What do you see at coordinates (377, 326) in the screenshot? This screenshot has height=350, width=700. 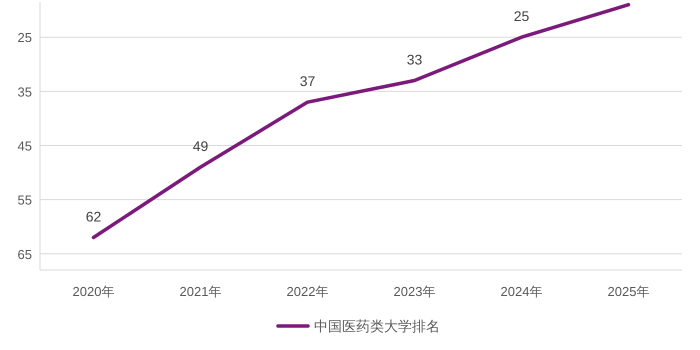 I see `legend-label: 中国医药类大学排名` at bounding box center [377, 326].